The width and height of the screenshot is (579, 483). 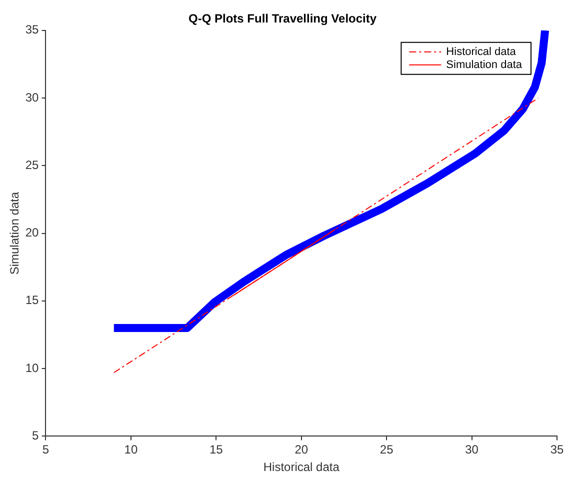 What do you see at coordinates (216, 449) in the screenshot?
I see `x-tick-label: 15` at bounding box center [216, 449].